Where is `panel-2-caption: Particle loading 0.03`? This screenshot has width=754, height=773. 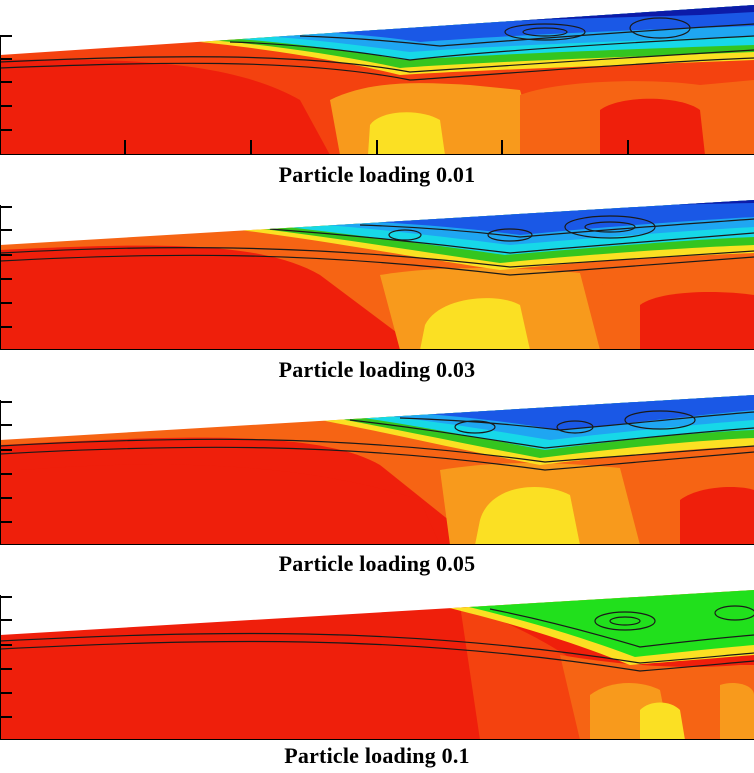
panel-2-caption: Particle loading 0.03 is located at coordinates (377, 369).